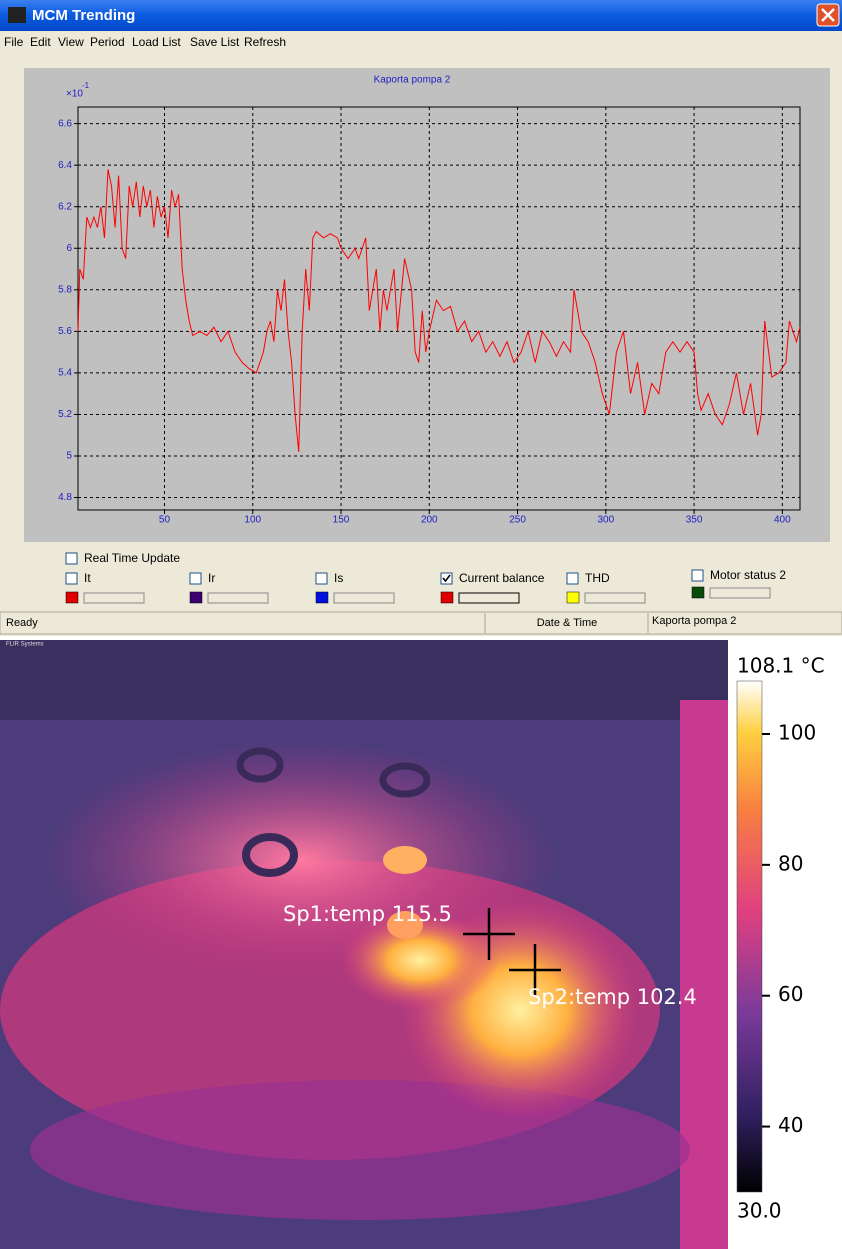 Image resolution: width=842 pixels, height=1249 pixels. I want to click on y-tick-label: 6.2, so click(65, 206).